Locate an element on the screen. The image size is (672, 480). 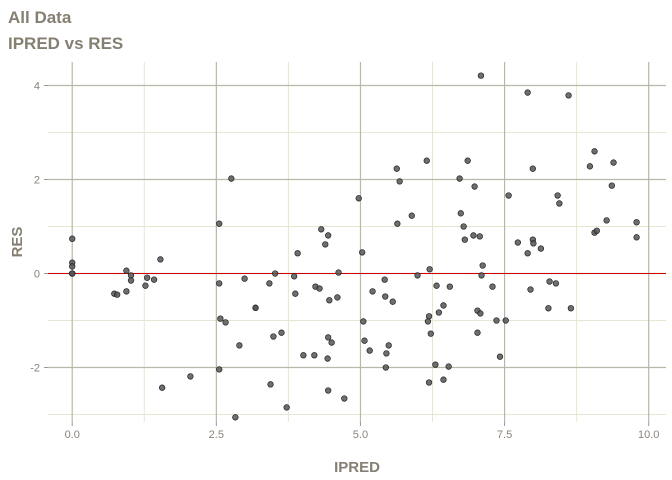
x-tick-label: 2.5 is located at coordinates (216, 435).